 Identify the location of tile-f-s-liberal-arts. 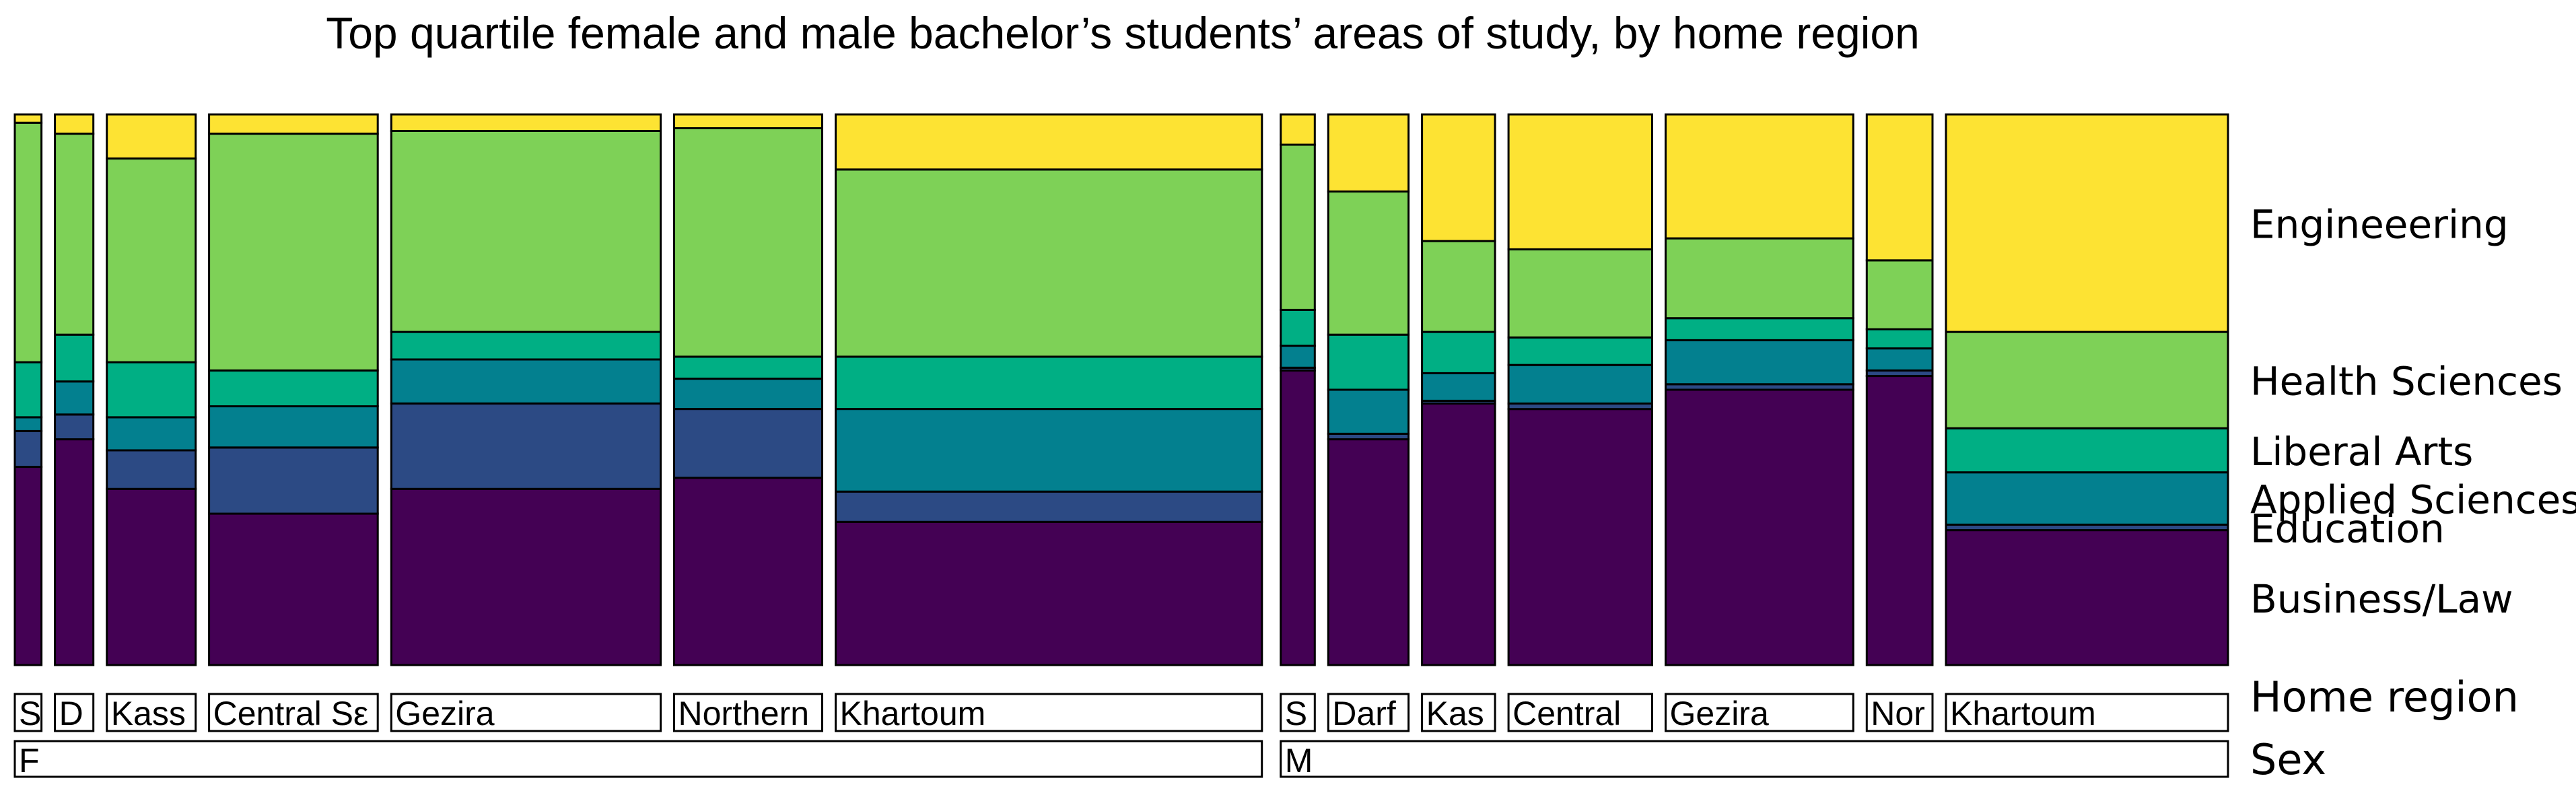
(28, 390).